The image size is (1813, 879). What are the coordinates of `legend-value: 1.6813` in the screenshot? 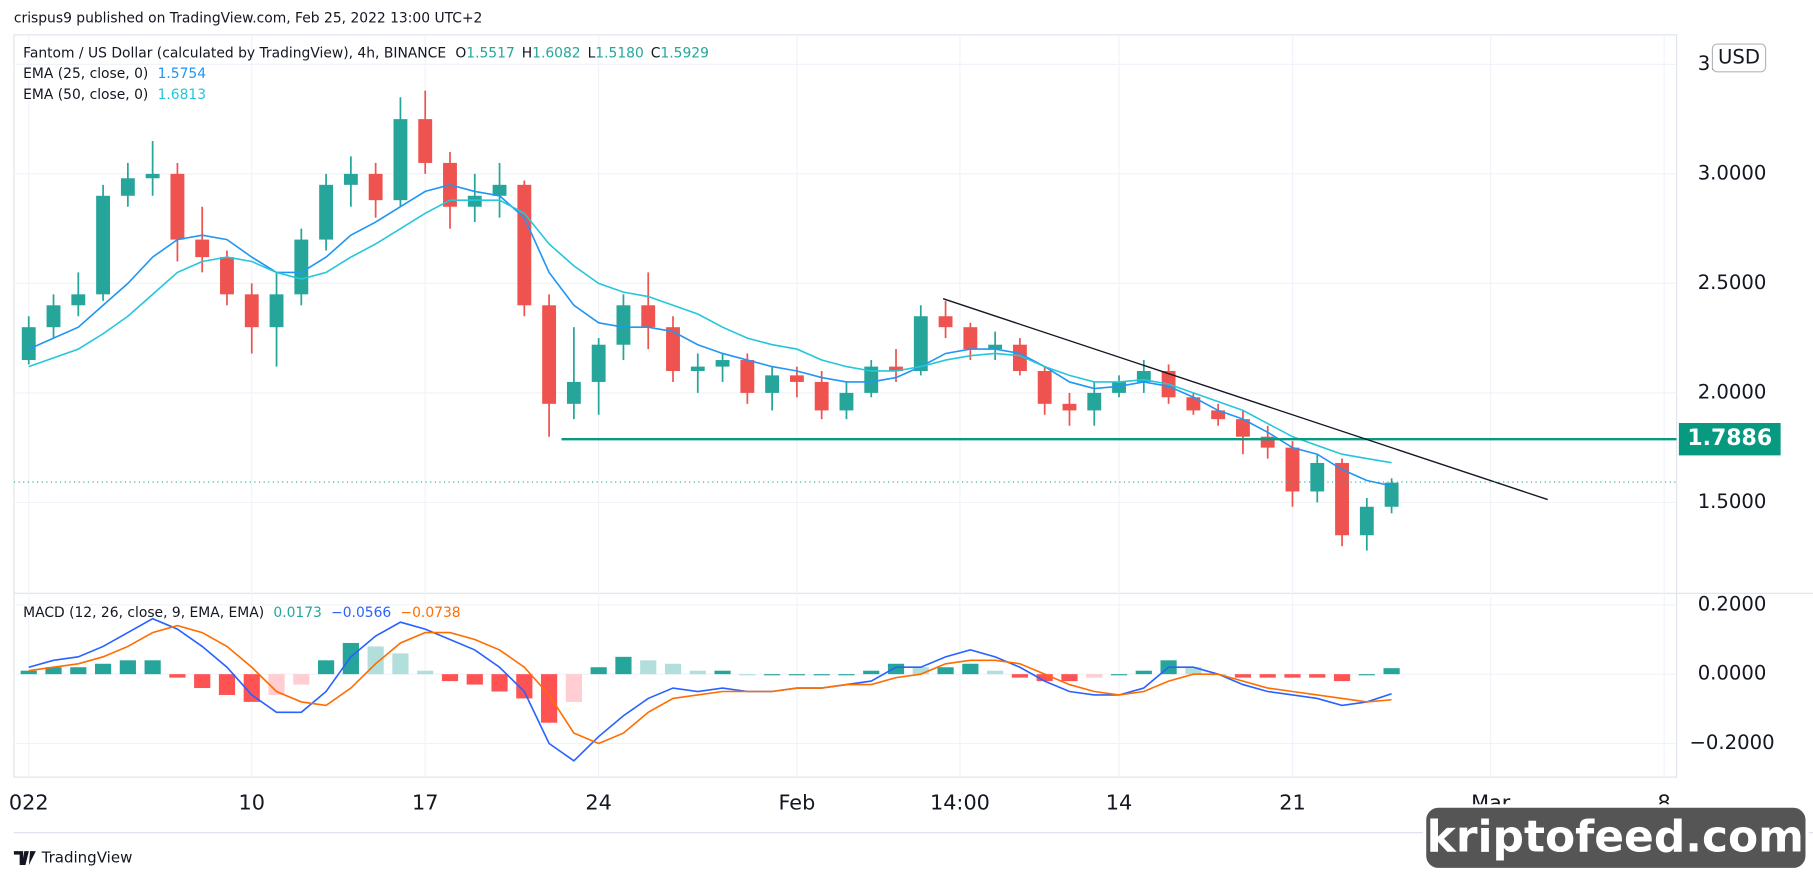 It's located at (182, 95).